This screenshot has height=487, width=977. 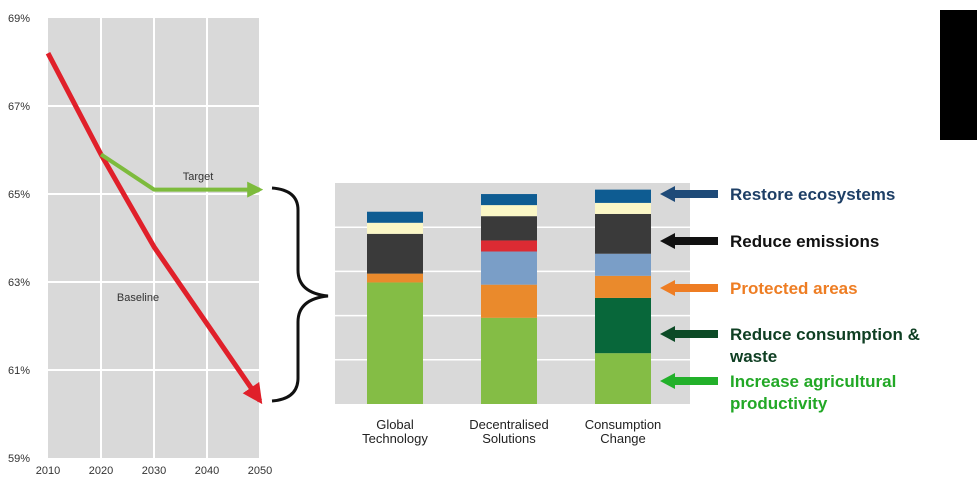 What do you see at coordinates (48, 471) in the screenshot?
I see `x-tick-label: 2010` at bounding box center [48, 471].